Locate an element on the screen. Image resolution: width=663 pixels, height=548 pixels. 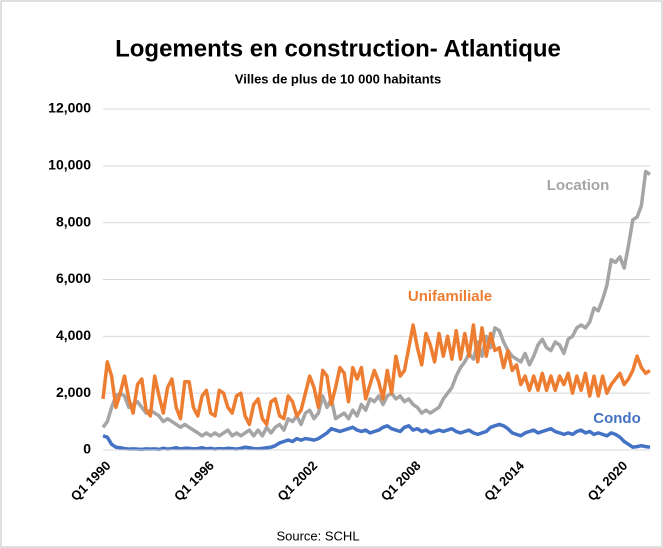
series-line is located at coordinates (376, 437).